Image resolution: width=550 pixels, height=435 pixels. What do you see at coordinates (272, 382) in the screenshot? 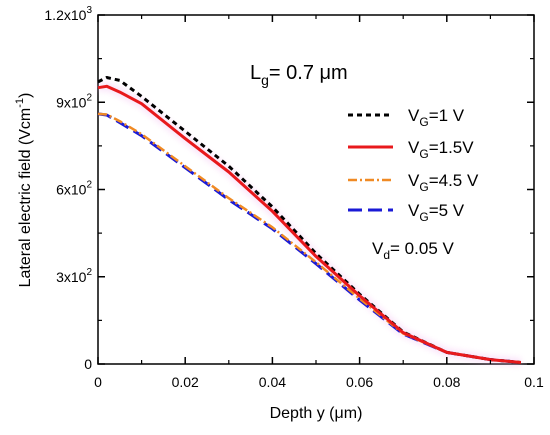
I see `x-tick-label: 0.04` at bounding box center [272, 382].